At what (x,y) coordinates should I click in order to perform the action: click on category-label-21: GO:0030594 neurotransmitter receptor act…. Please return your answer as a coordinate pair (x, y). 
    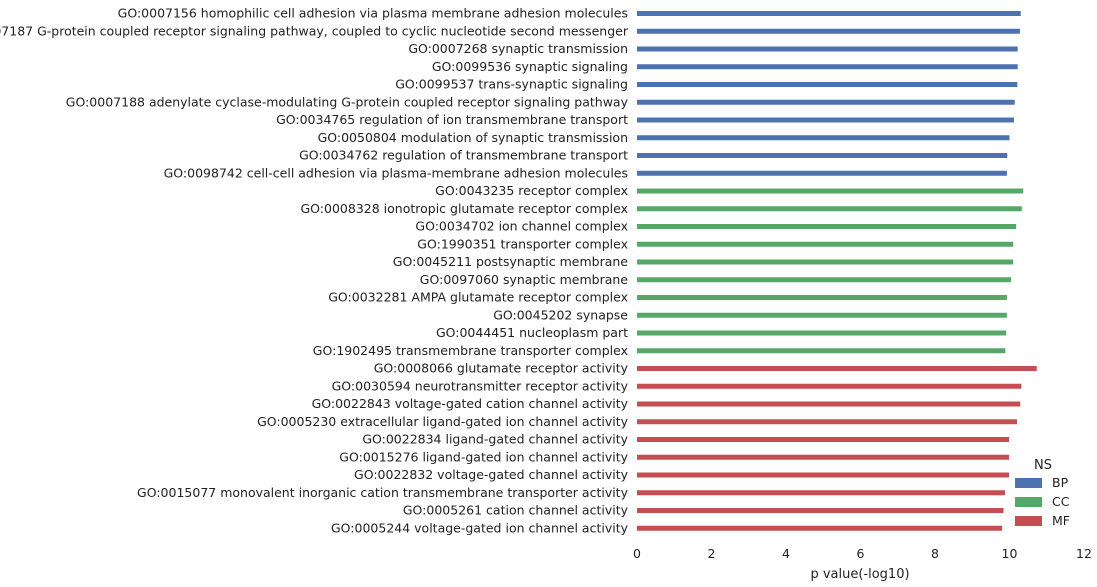
    Looking at the image, I should click on (480, 385).